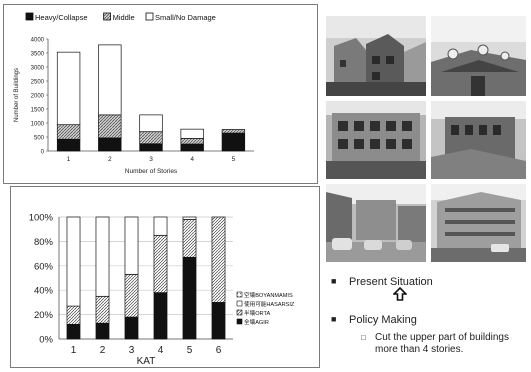 The image size is (531, 372). Describe the element at coordinates (17, 95) in the screenshot. I see `y-axis-label: Number of Buildings` at that location.